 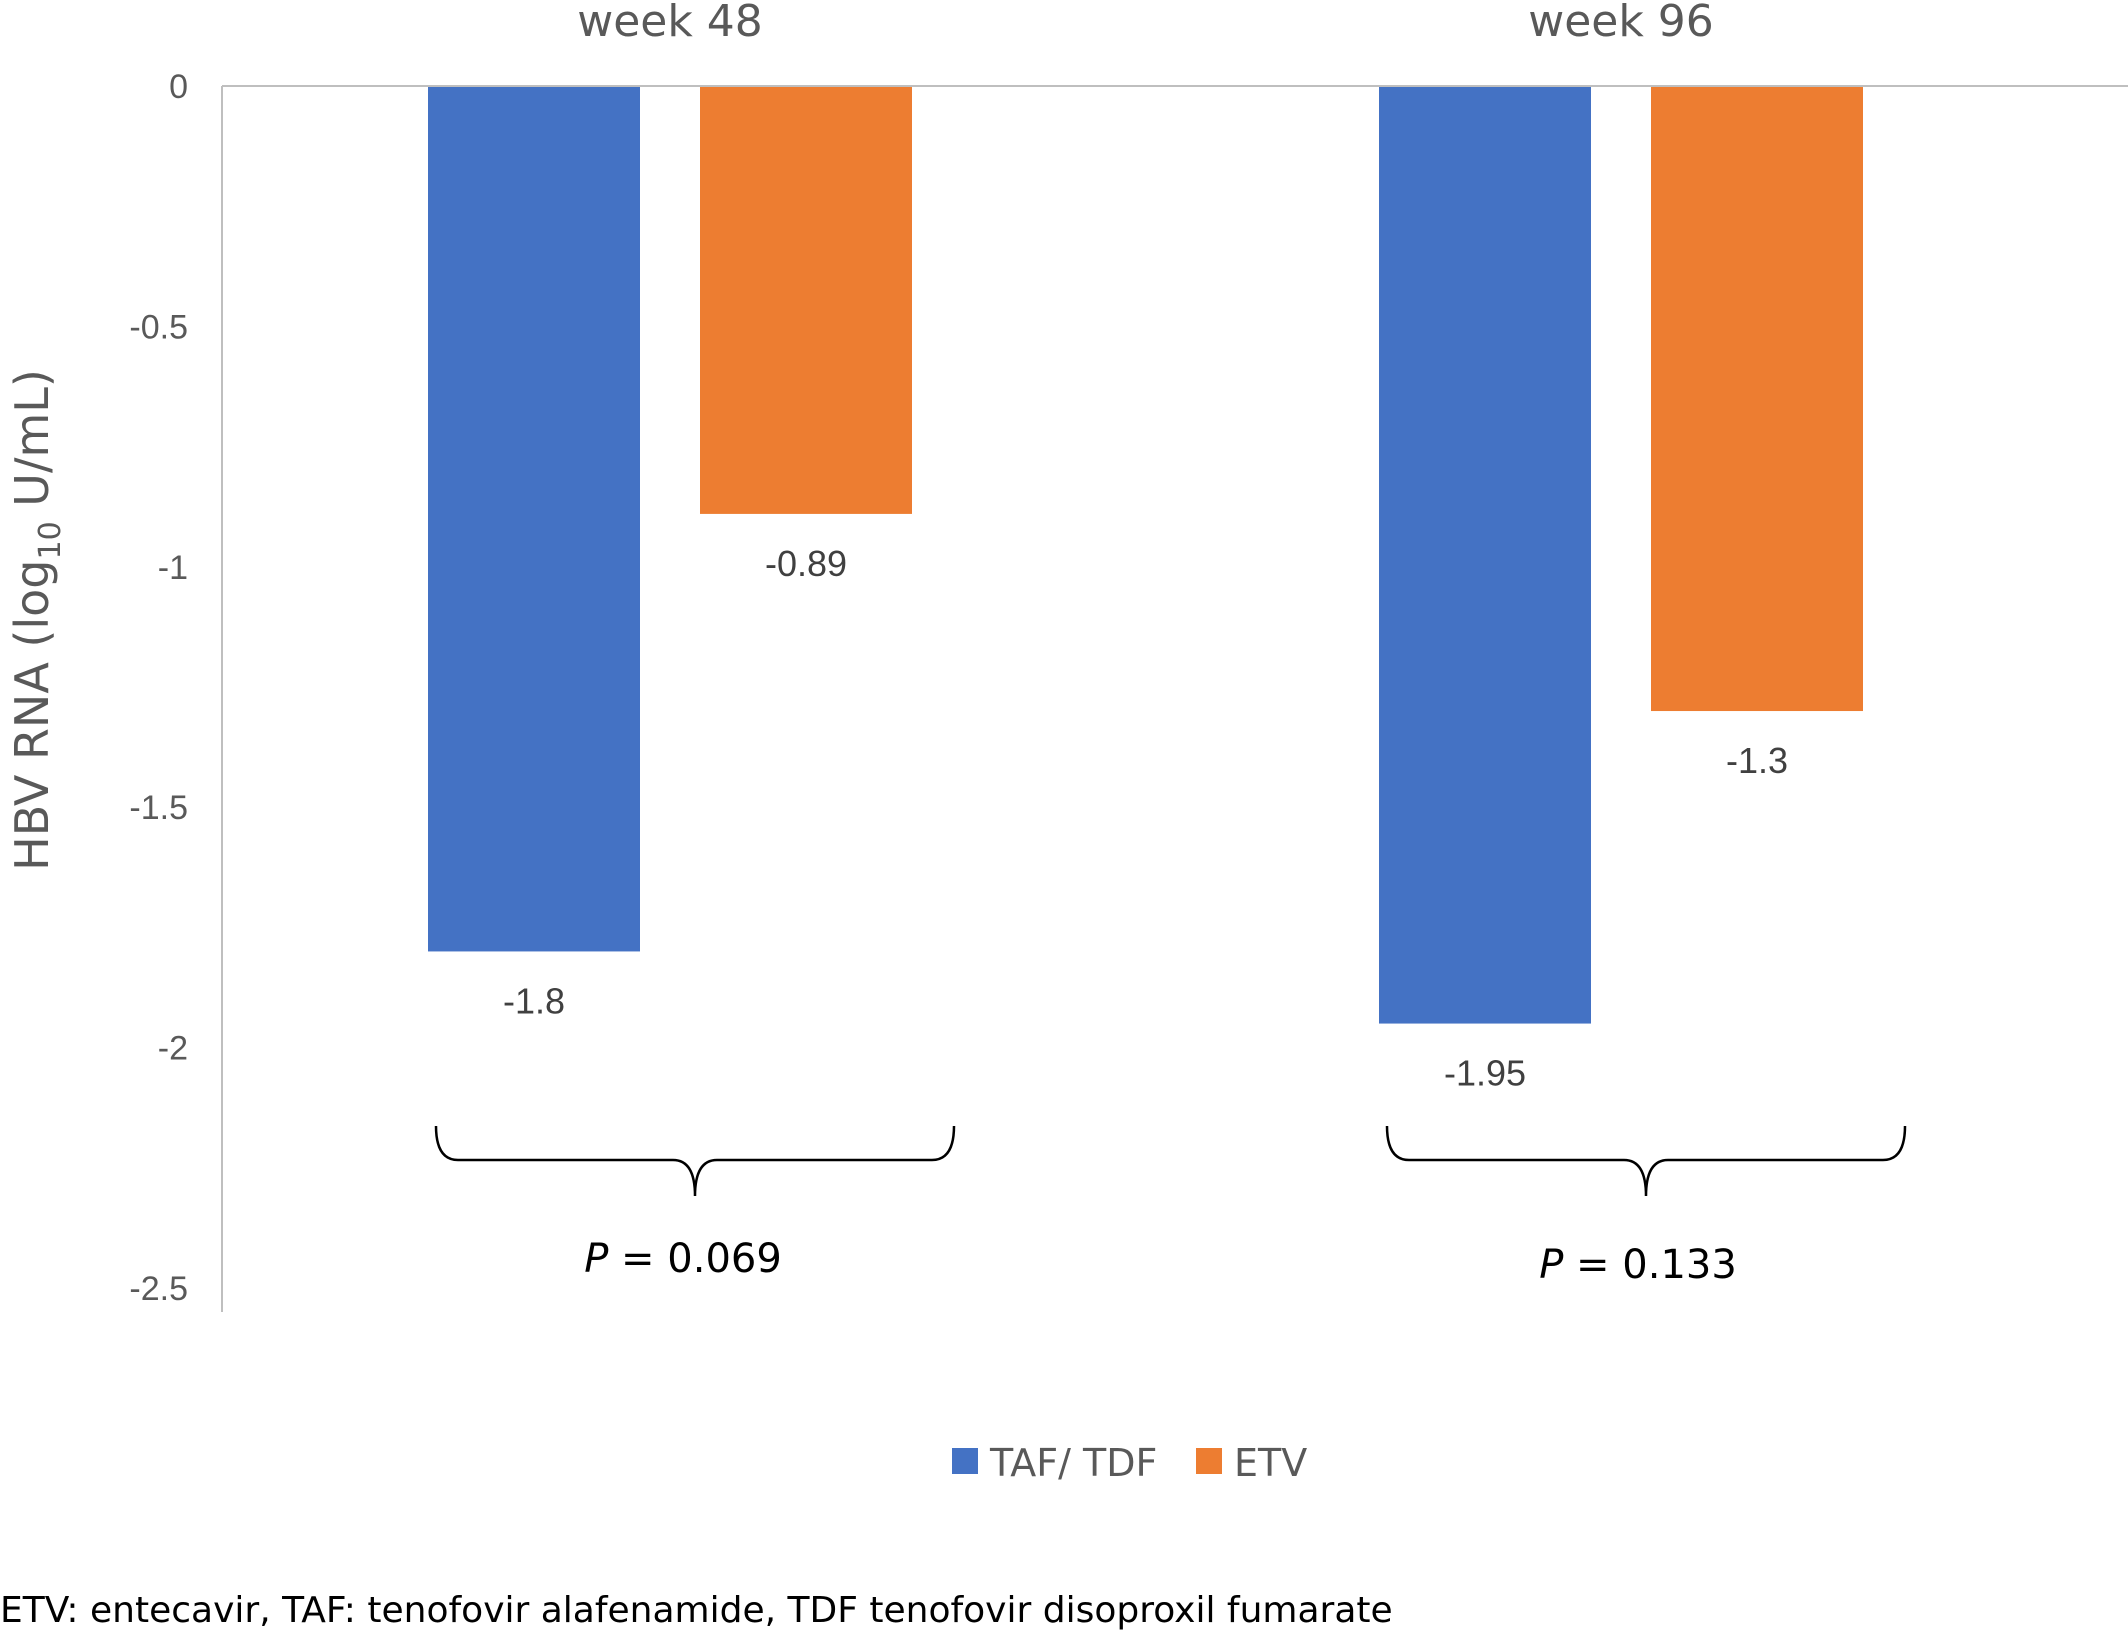 I want to click on legend-label: TAF/ TDF, so click(x=1073, y=1463).